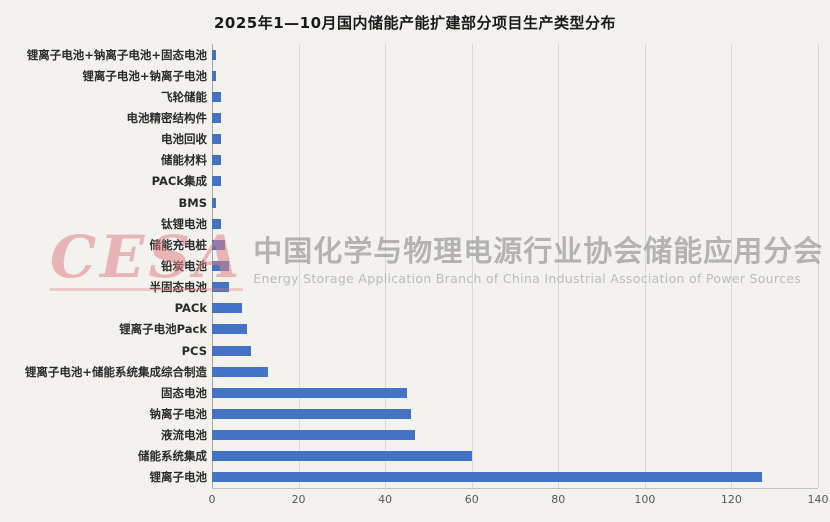  I want to click on chart-row: PACk集成, so click(412, 181).